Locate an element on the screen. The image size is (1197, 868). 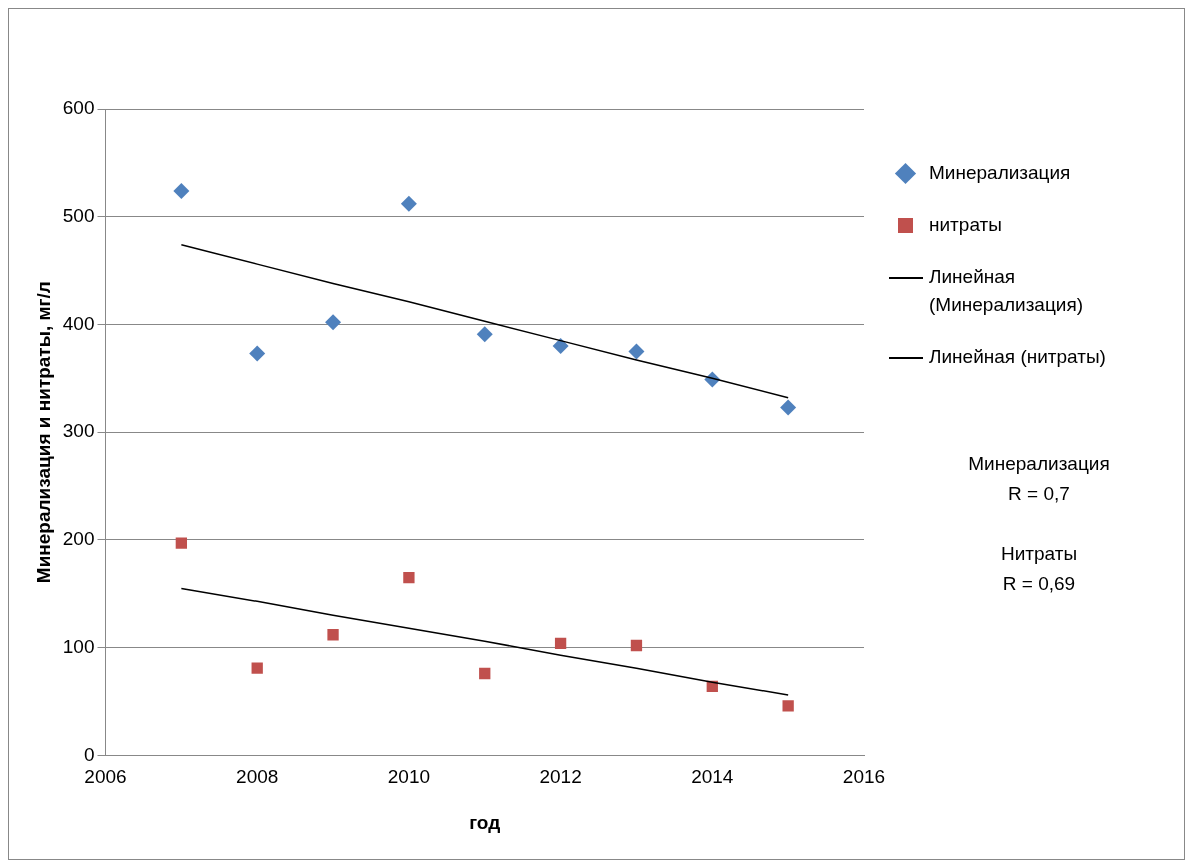
x-axis-title: год is located at coordinates (485, 822).